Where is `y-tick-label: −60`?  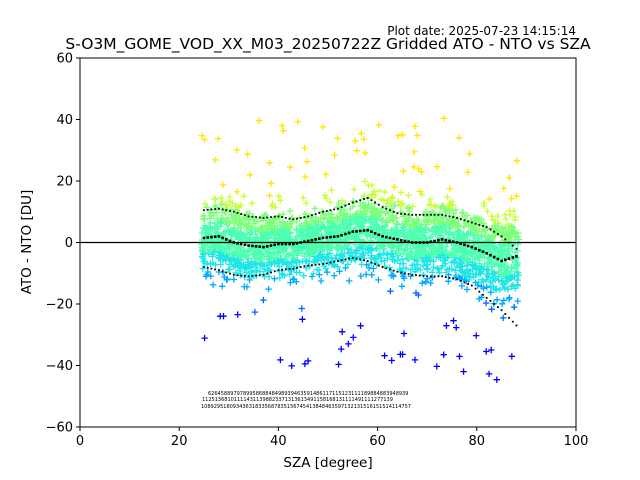 y-tick-label: −60 is located at coordinates (59, 428).